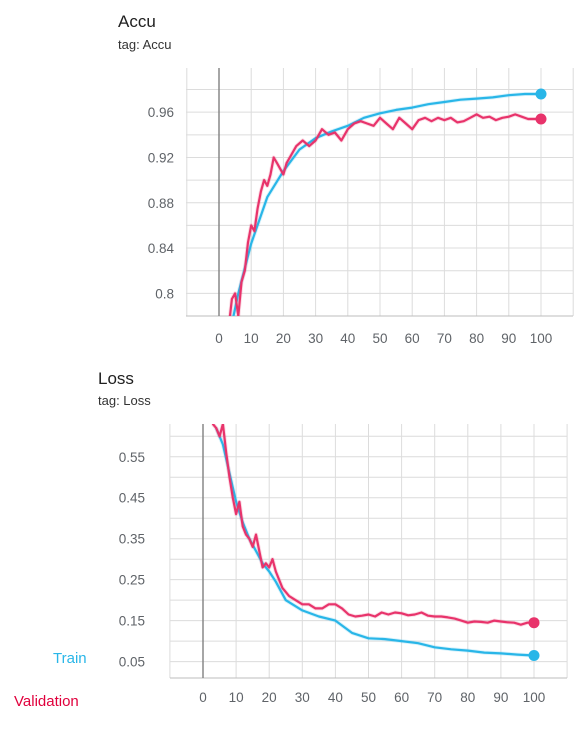  I want to click on loss-x-tick-label: 80, so click(467, 697).